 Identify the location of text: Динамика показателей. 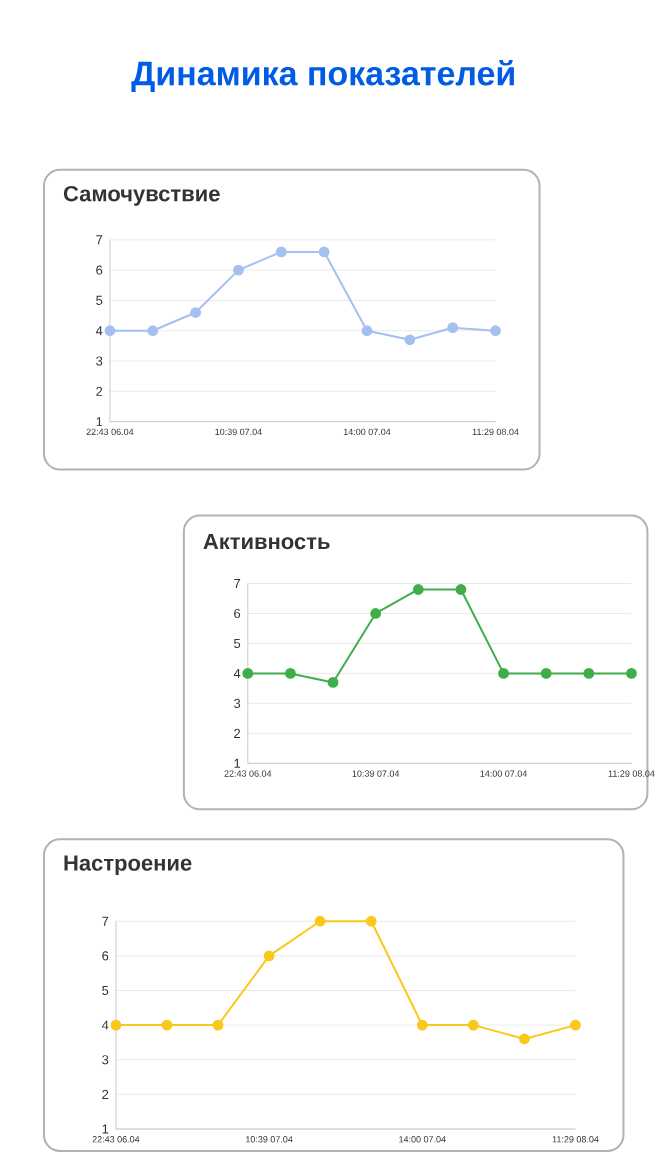
(323, 75).